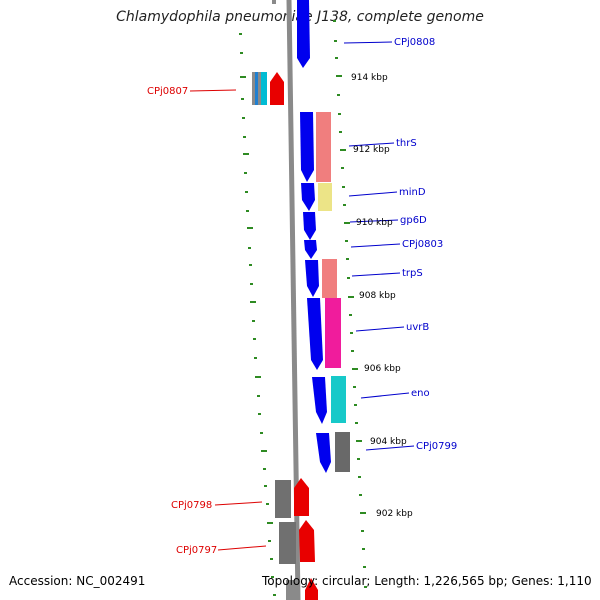  What do you see at coordinates (417, 327) in the screenshot?
I see `gene-label-uvrB: uvrB` at bounding box center [417, 327].